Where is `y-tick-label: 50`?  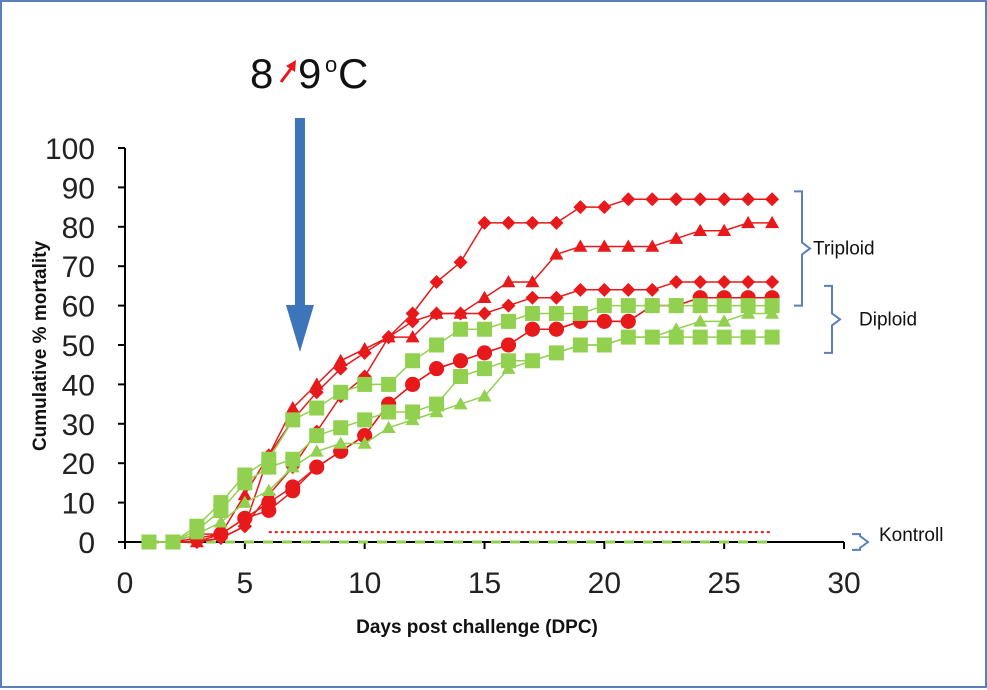 y-tick-label: 50 is located at coordinates (78, 346).